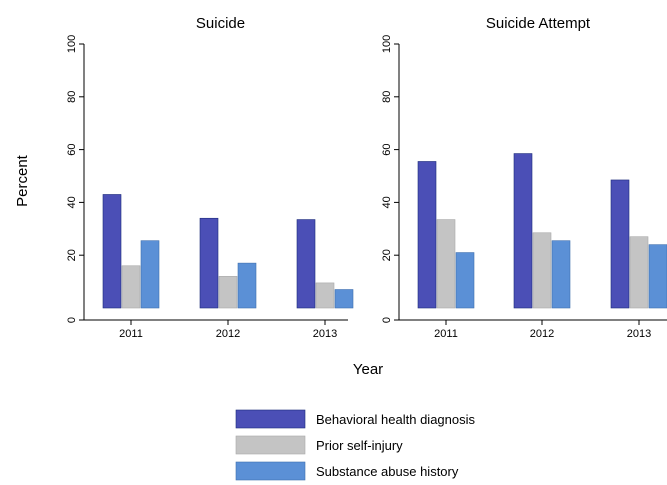  What do you see at coordinates (220, 23) in the screenshot?
I see `panel-title: Suicide` at bounding box center [220, 23].